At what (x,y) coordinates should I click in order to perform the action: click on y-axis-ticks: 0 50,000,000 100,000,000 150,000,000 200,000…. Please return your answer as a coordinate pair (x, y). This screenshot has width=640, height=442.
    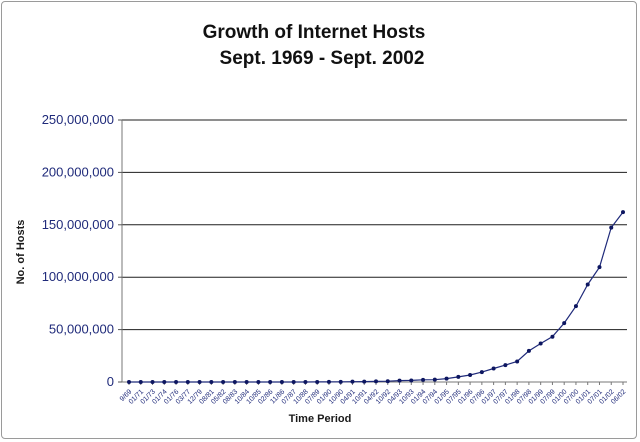
    Looking at the image, I should click on (82, 250).